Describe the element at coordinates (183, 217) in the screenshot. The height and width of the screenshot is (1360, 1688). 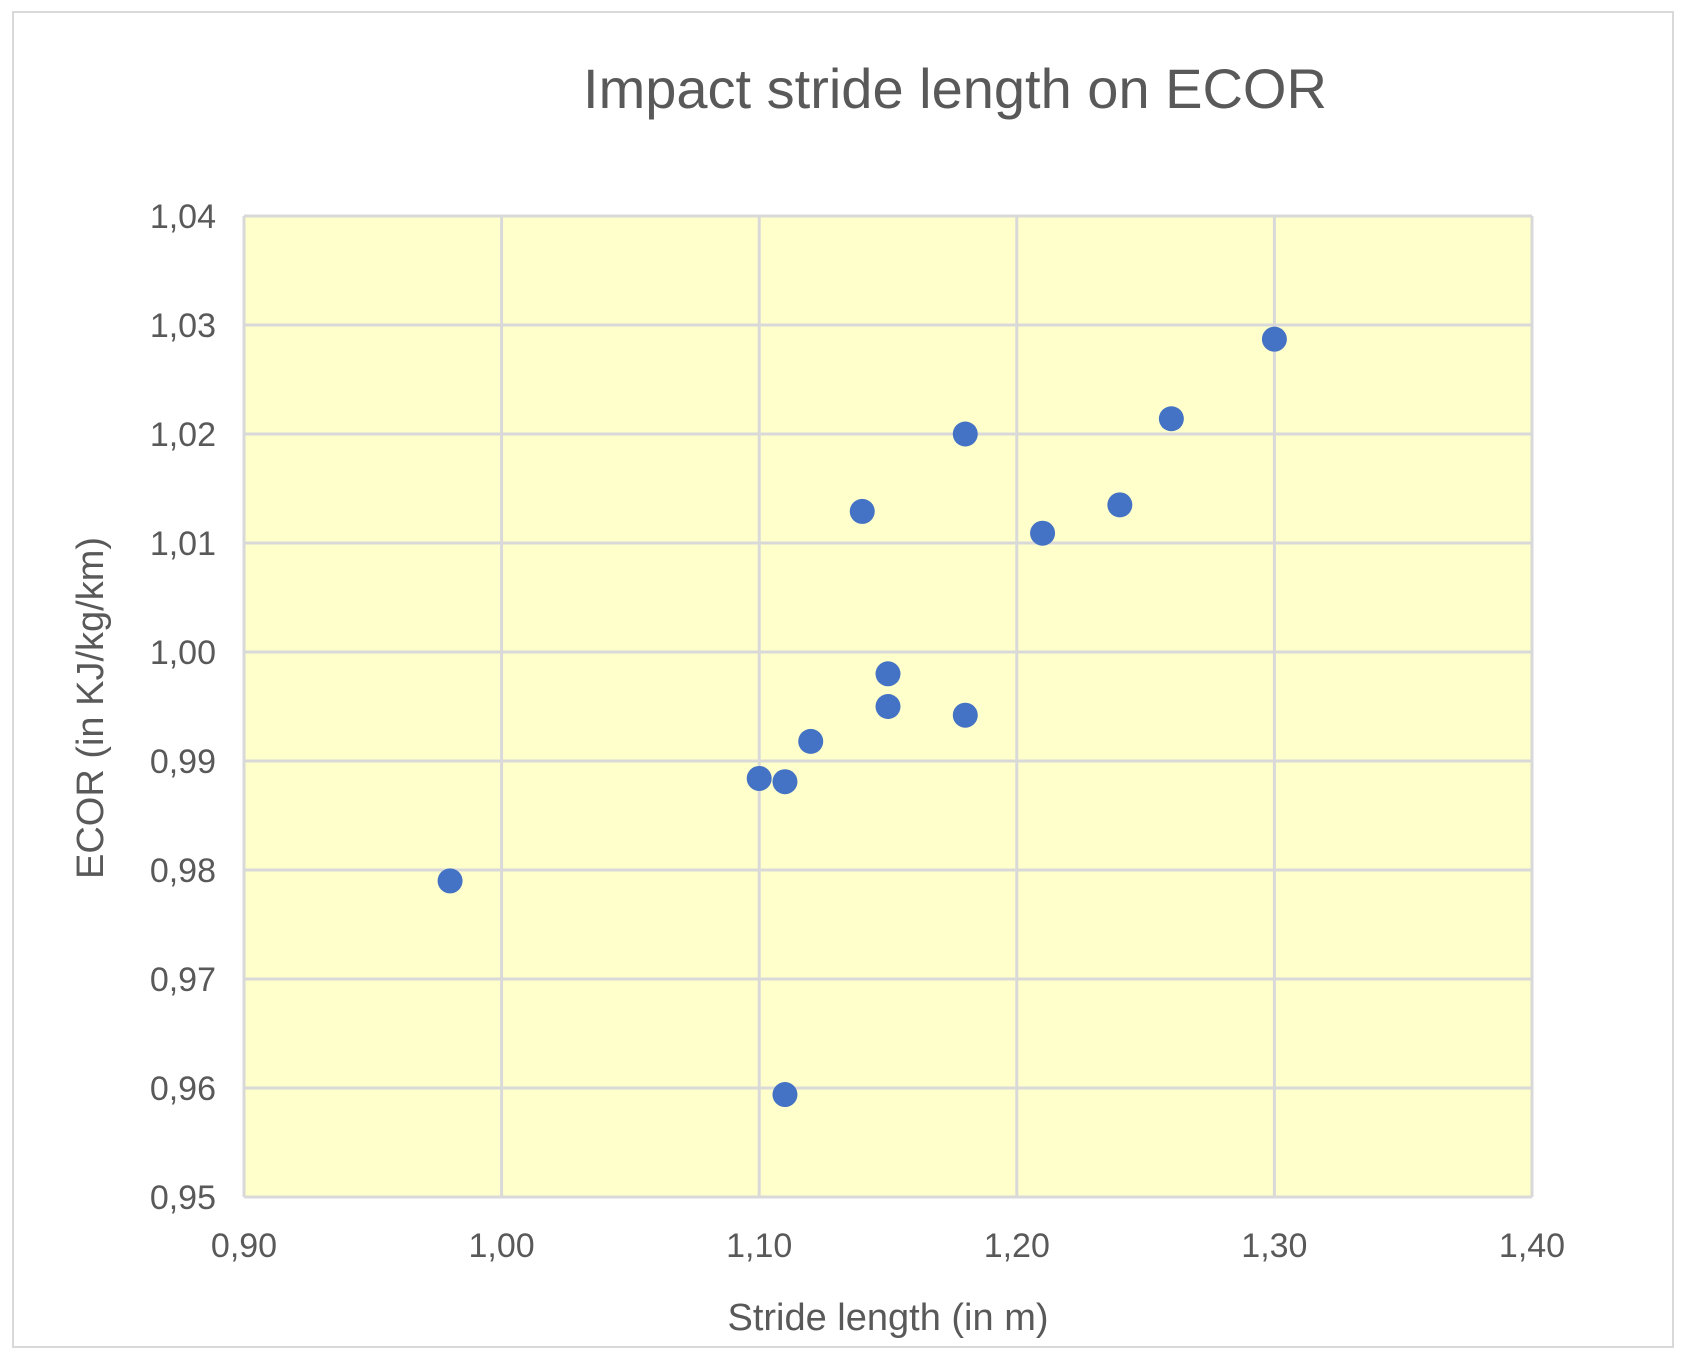
I see `y-tick-label: 1,04` at that location.